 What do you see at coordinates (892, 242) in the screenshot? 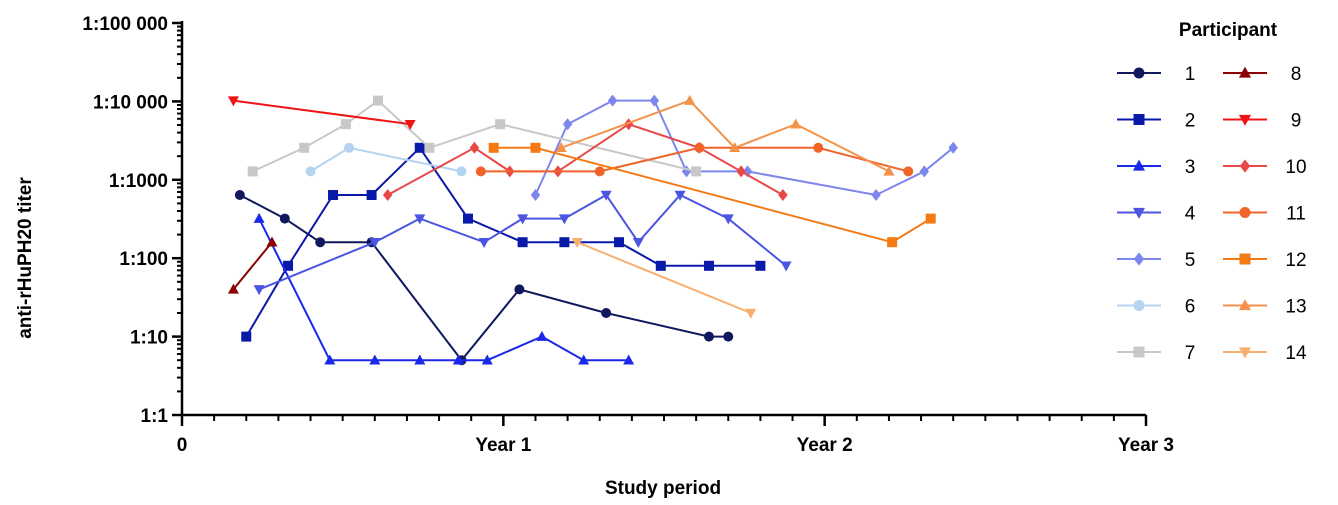
I see `series-12-point` at bounding box center [892, 242].